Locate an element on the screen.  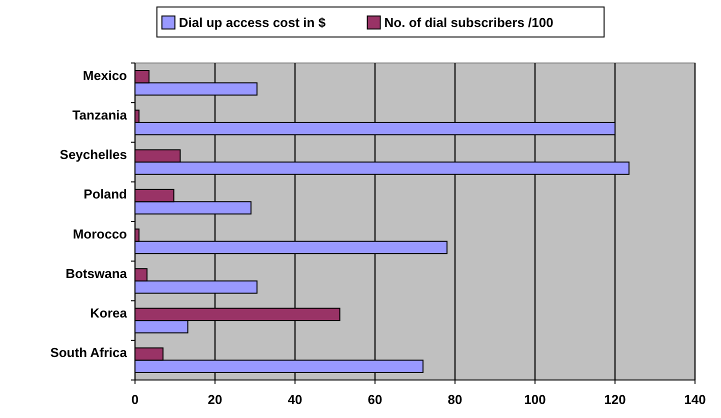
y-tick-label: Tanzania is located at coordinates (100, 114).